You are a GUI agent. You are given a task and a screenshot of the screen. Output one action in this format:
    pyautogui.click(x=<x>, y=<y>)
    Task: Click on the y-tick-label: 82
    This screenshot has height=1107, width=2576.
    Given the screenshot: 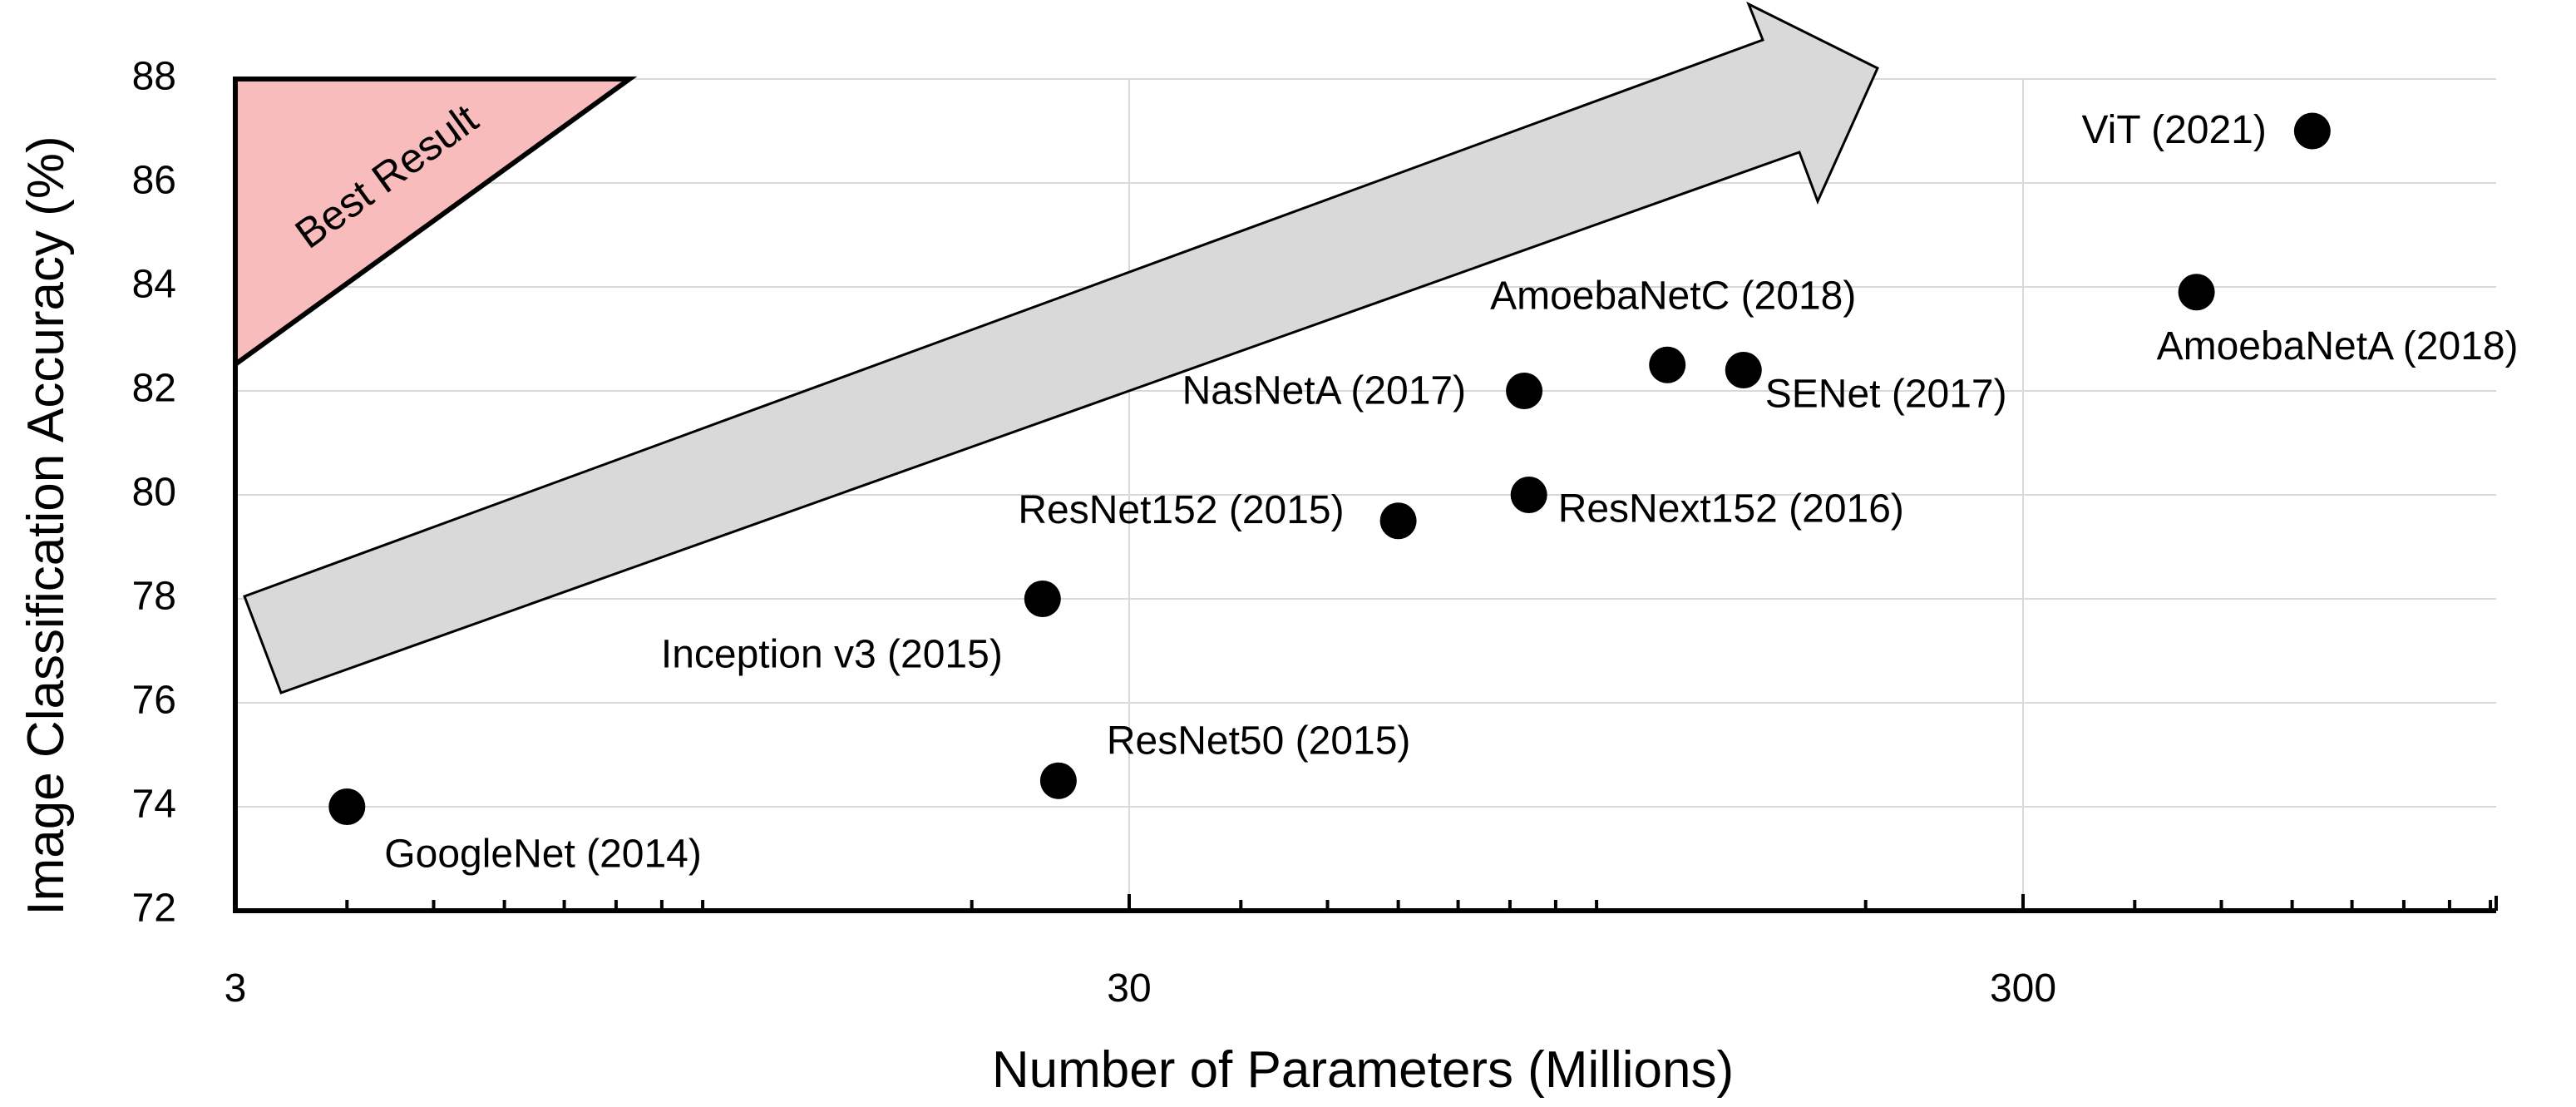 What is the action you would take?
    pyautogui.click(x=154, y=389)
    